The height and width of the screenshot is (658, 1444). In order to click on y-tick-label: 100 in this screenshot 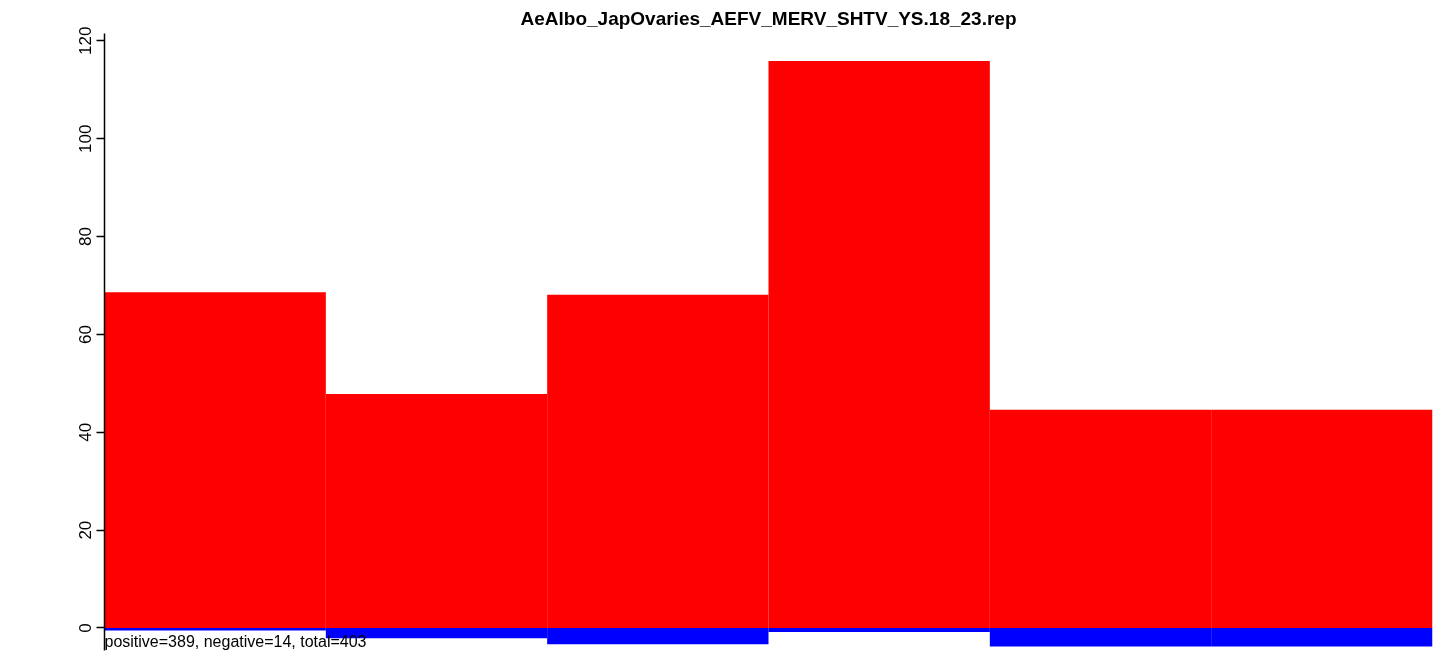, I will do `click(86, 138)`.